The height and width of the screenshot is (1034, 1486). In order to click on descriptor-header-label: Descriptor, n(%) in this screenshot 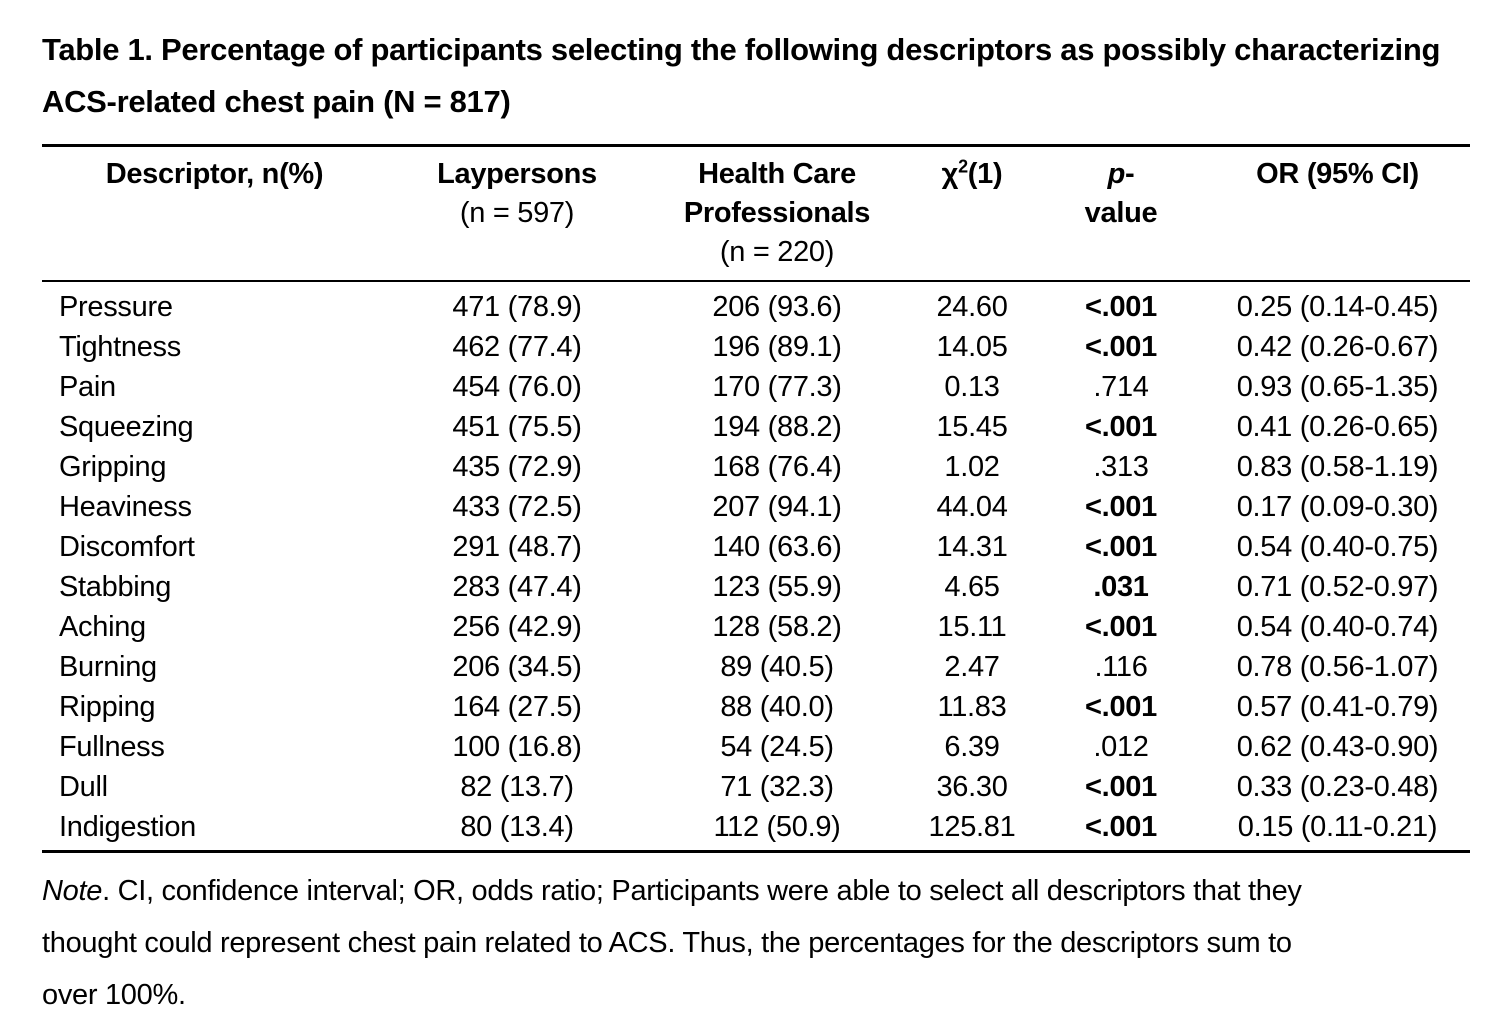, I will do `click(214, 174)`.